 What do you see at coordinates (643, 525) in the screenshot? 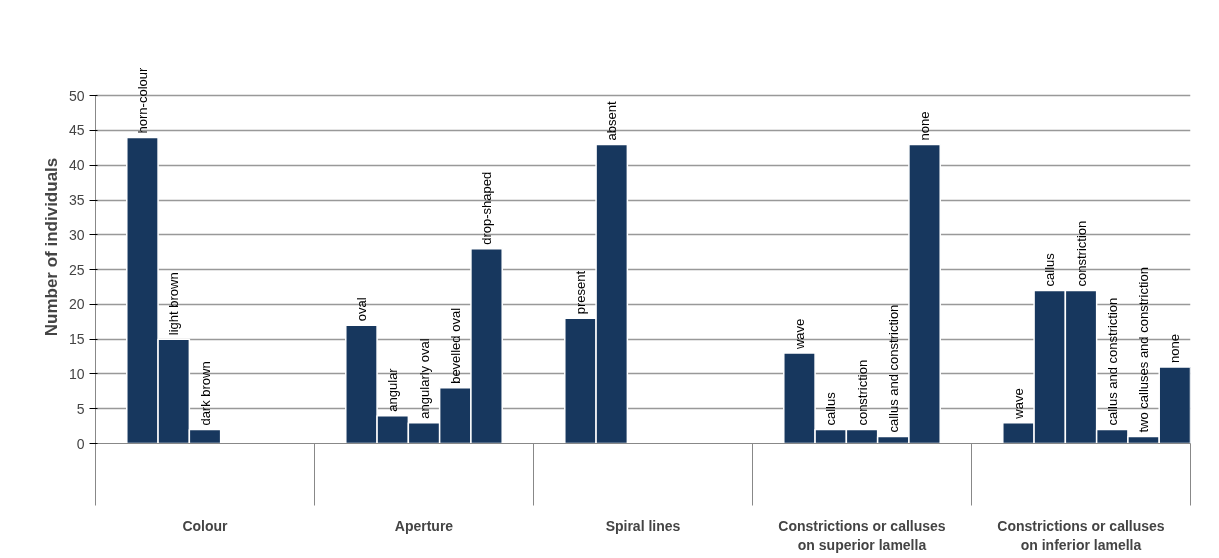
I see `text: Spiral lines` at bounding box center [643, 525].